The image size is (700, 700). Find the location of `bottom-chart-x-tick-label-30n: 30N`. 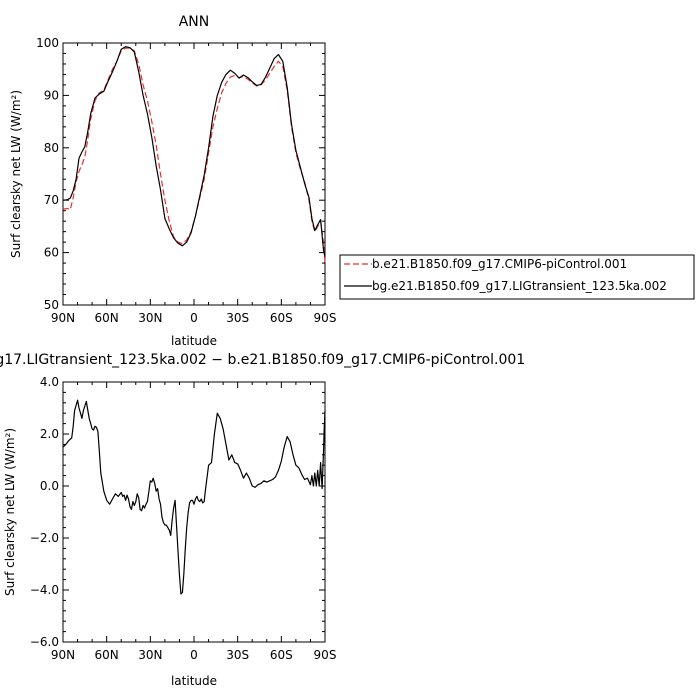

bottom-chart-x-tick-label-30n: 30N is located at coordinates (150, 655).